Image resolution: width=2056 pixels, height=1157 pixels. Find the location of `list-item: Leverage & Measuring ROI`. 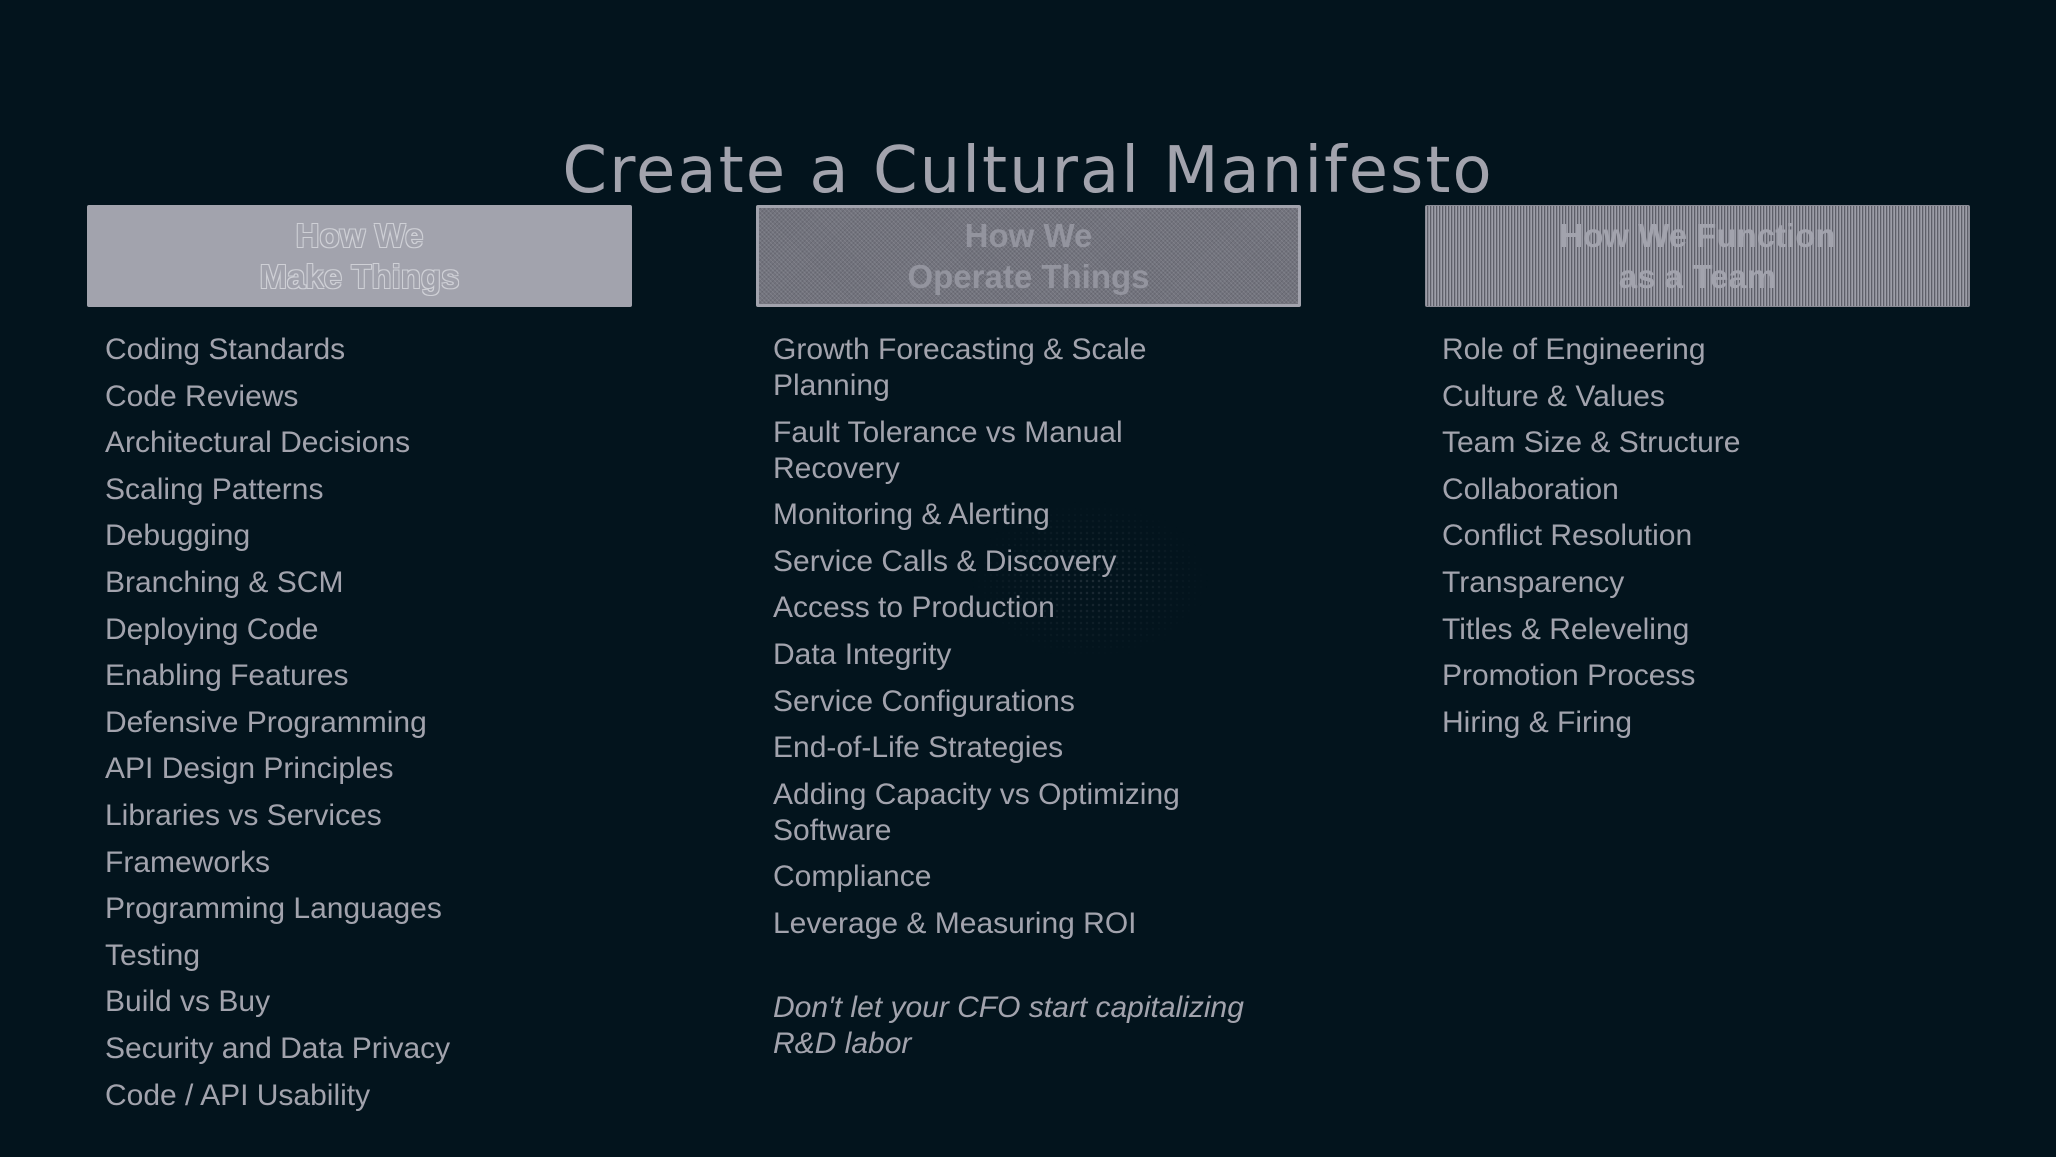

list-item: Leverage & Measuring ROI is located at coordinates (955, 923).